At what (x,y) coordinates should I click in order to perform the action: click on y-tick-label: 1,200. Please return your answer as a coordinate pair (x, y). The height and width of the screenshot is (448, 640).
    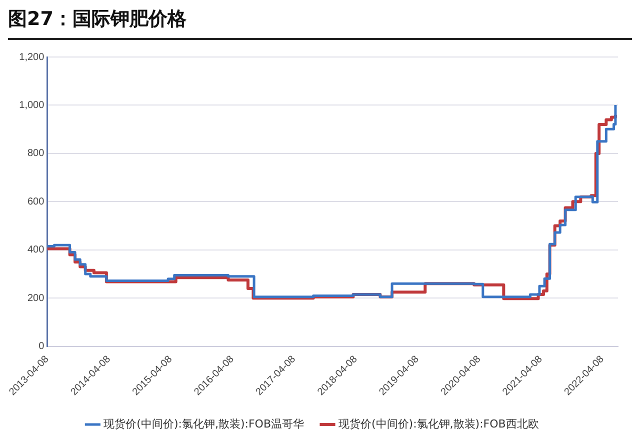
    Looking at the image, I should click on (32, 57).